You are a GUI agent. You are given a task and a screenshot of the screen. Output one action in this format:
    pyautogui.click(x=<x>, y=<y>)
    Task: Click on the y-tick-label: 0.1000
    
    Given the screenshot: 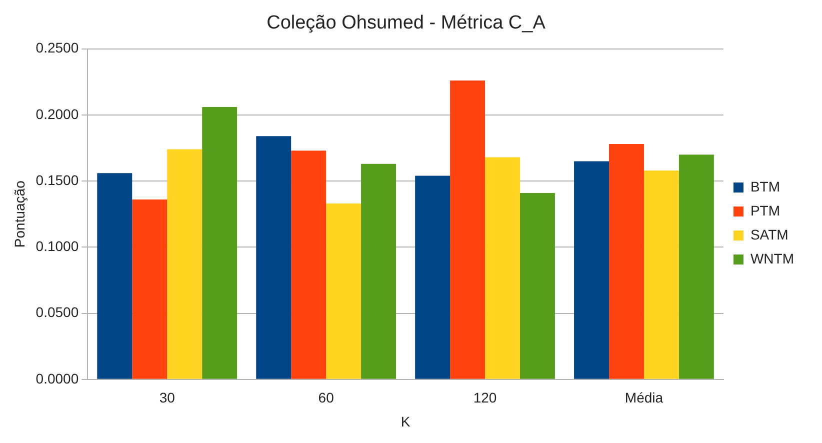 What is the action you would take?
    pyautogui.click(x=57, y=246)
    